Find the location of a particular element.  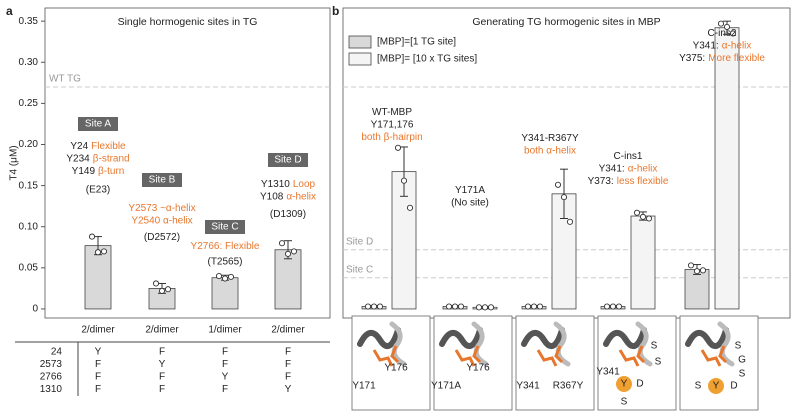

y-tick-label: 0.05 is located at coordinates (29, 267).